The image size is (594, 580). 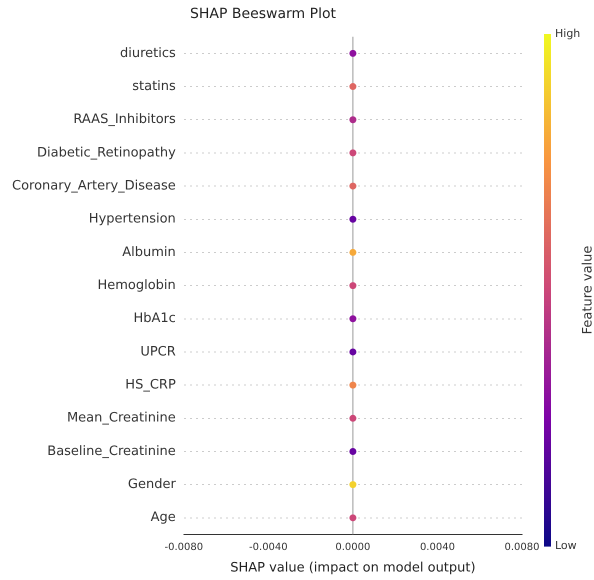 I want to click on y-tick-label: RAAS_Inhibitors, so click(x=124, y=120).